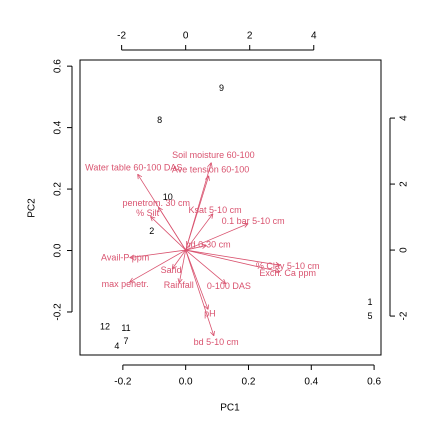  What do you see at coordinates (148, 213) in the screenshot?
I see `variable-label: % Silt` at bounding box center [148, 213].